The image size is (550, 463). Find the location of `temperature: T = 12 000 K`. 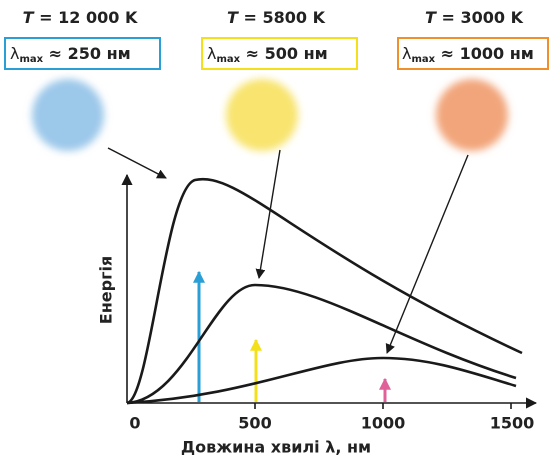

temperature: T = 12 000 K is located at coordinates (80, 17).